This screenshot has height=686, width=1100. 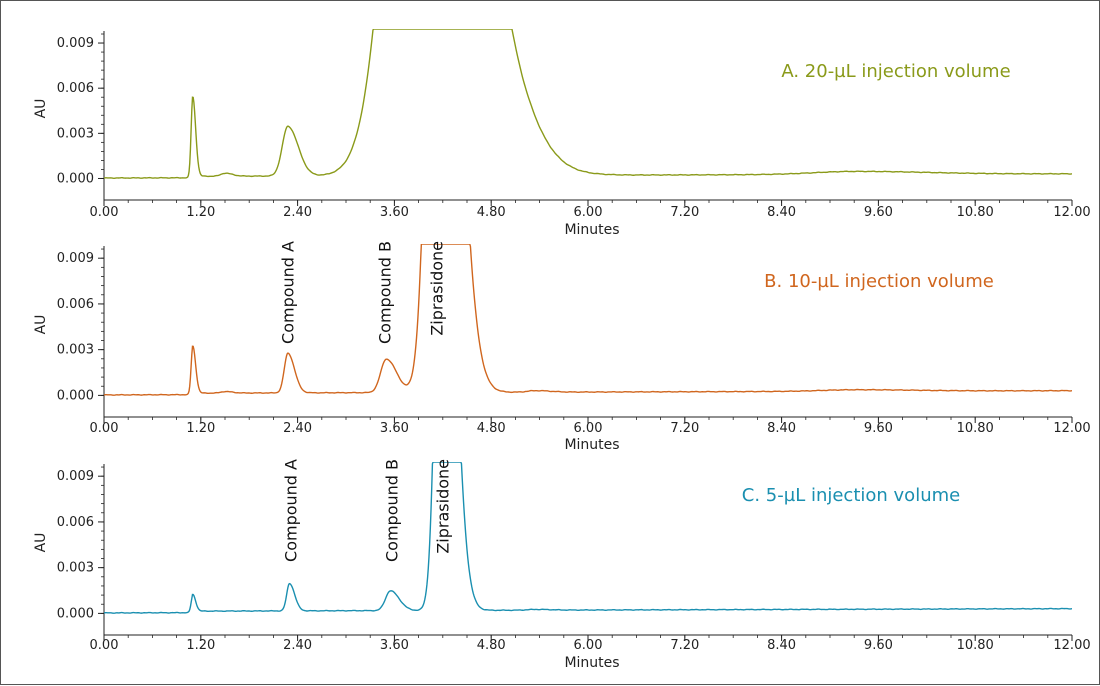 What do you see at coordinates (895, 71) in the screenshot?
I see `series-title: A. 20-µL injection volume` at bounding box center [895, 71].